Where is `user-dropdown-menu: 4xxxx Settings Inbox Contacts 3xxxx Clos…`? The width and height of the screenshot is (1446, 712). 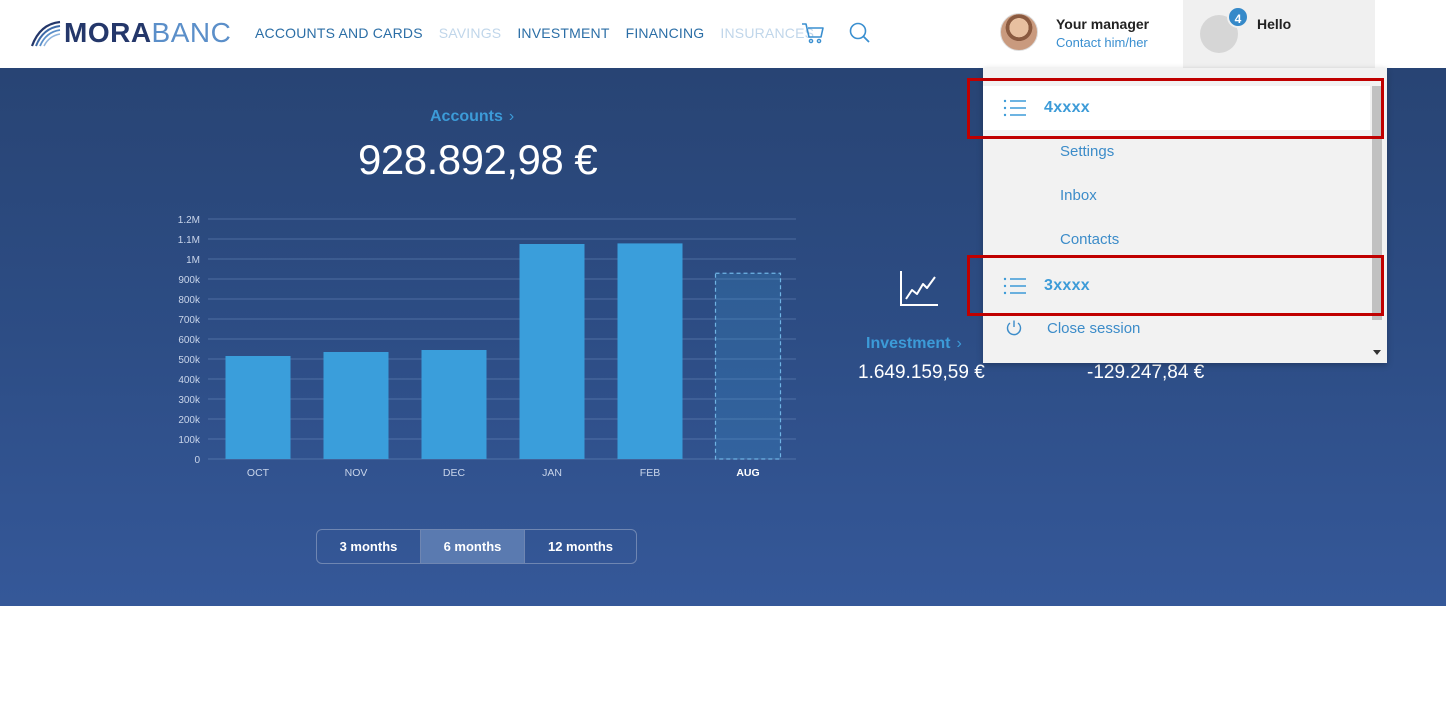 user-dropdown-menu: 4xxxx Settings Inbox Contacts 3xxxx Clos… is located at coordinates (1185, 215).